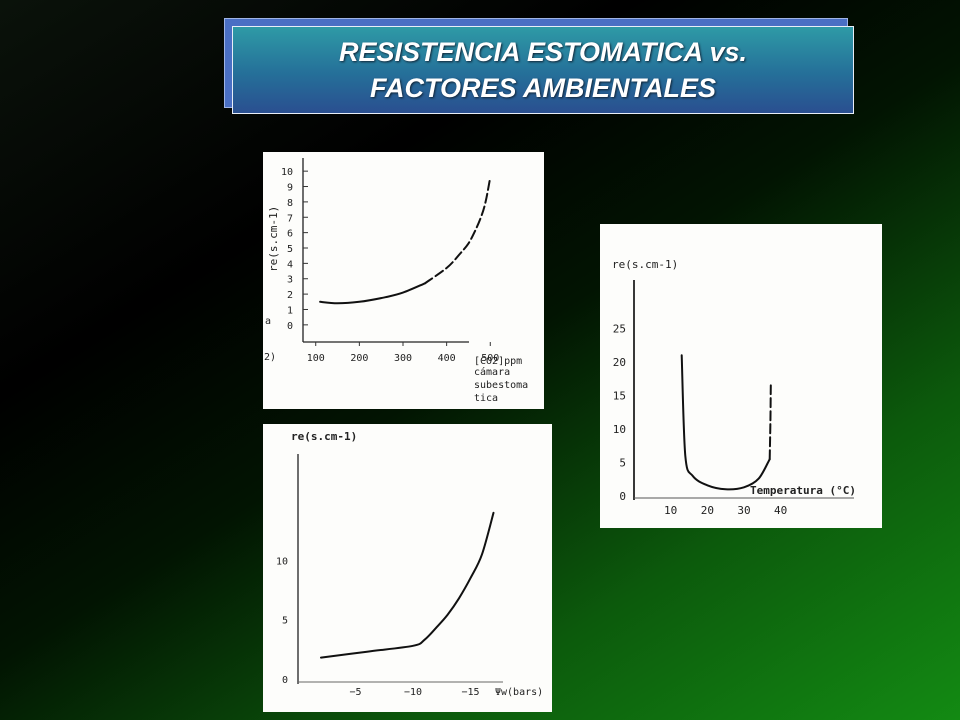 This screenshot has height=720, width=960. Describe the element at coordinates (316, 358) in the screenshot. I see `co2-xtick-label: 100` at that location.